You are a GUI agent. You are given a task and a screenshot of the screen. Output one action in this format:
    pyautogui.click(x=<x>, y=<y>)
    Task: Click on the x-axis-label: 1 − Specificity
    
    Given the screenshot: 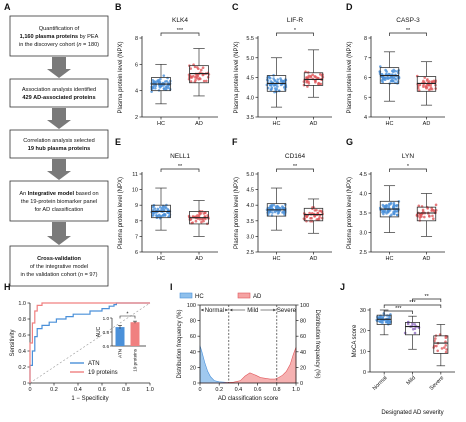 What is the action you would take?
    pyautogui.click(x=89, y=399)
    